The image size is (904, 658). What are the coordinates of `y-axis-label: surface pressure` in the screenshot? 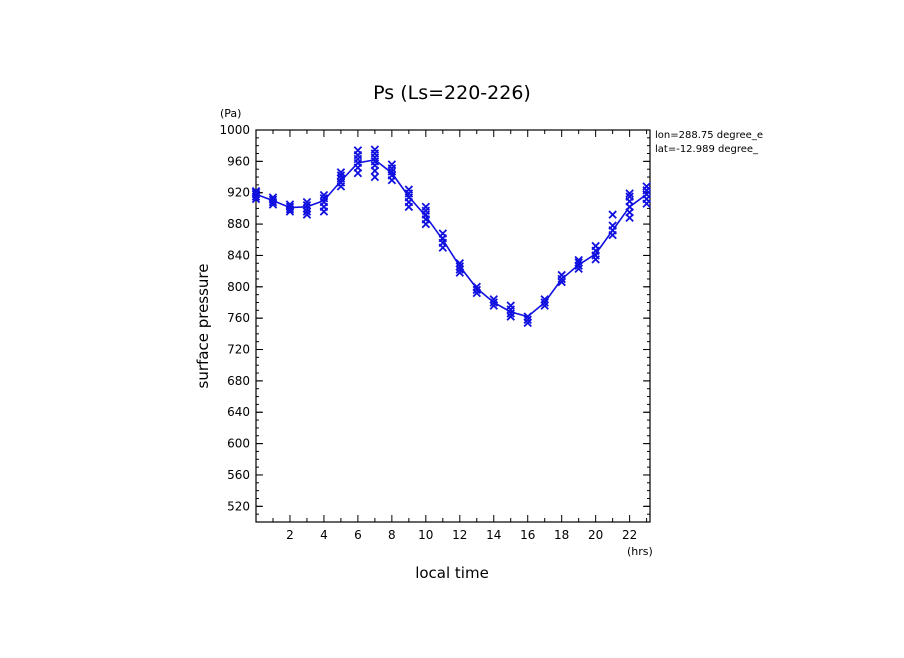 It's located at (203, 326).